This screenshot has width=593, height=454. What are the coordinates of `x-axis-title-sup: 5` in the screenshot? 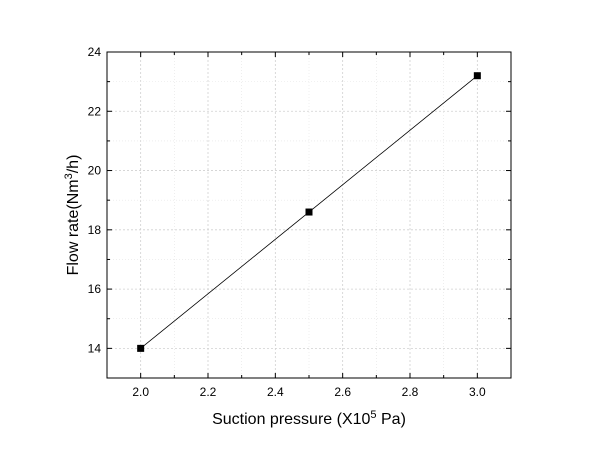 It's located at (373, 415).